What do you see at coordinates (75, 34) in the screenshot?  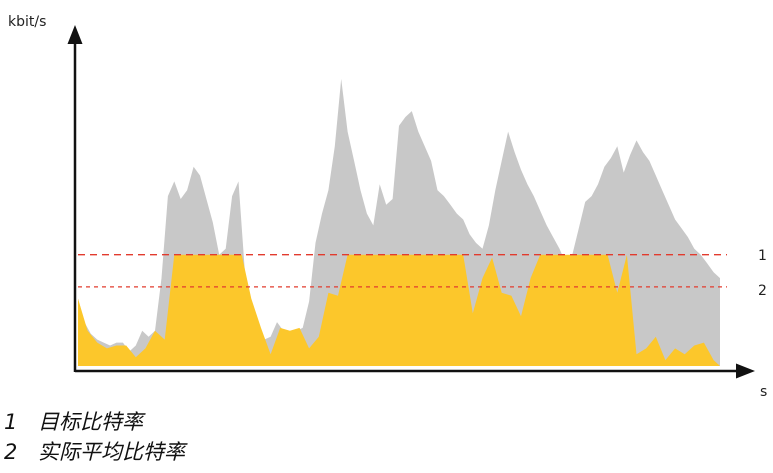 I see `y-axis-arrow-icon` at bounding box center [75, 34].